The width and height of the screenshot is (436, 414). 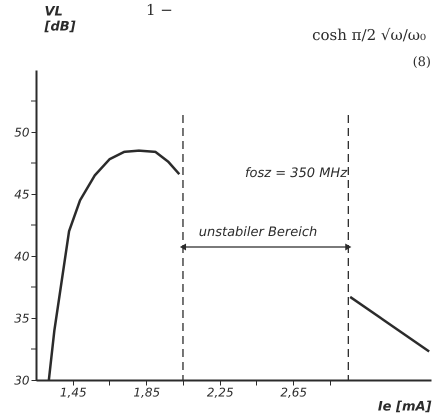 What do you see at coordinates (405, 407) in the screenshot?
I see `x-axis-title: Ie [mA]` at bounding box center [405, 407].